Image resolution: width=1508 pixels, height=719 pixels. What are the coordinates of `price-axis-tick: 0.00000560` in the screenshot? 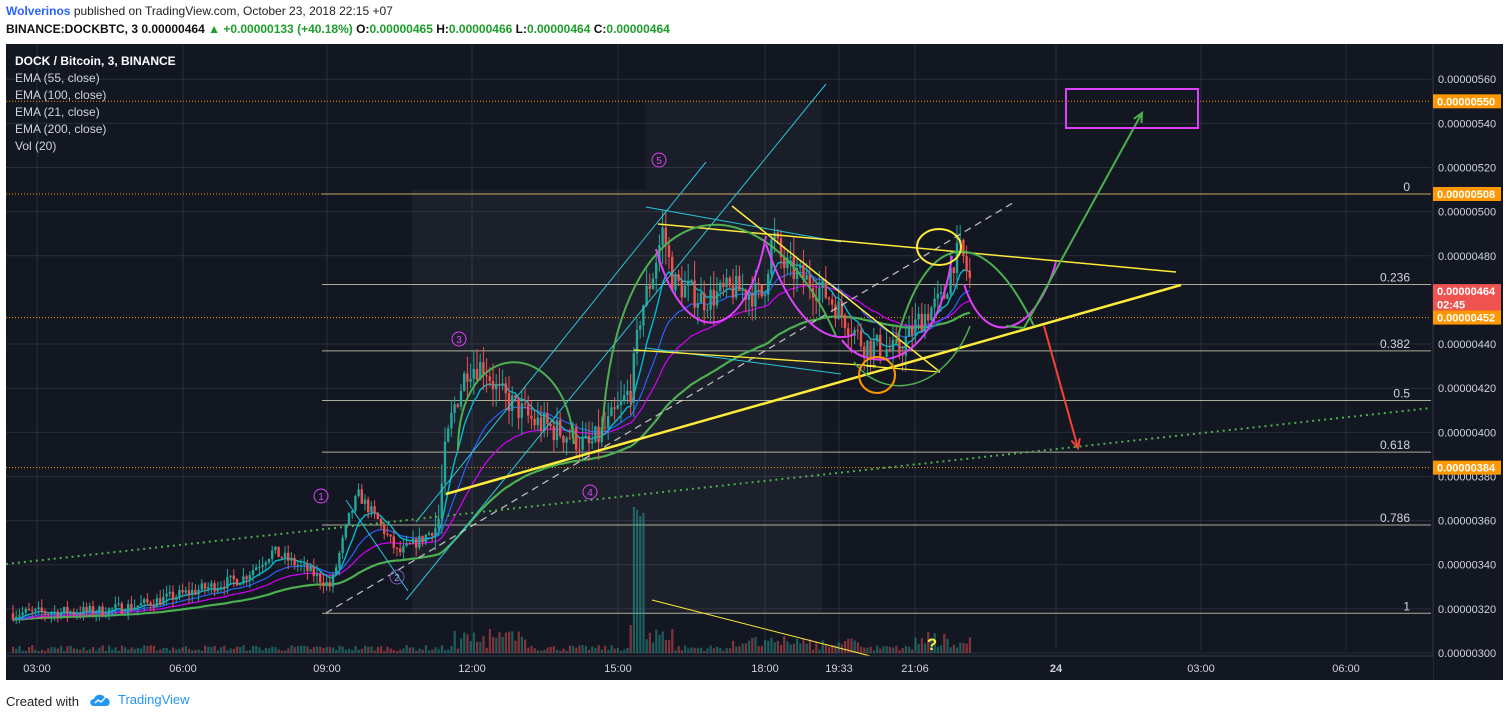 It's located at (1467, 80).